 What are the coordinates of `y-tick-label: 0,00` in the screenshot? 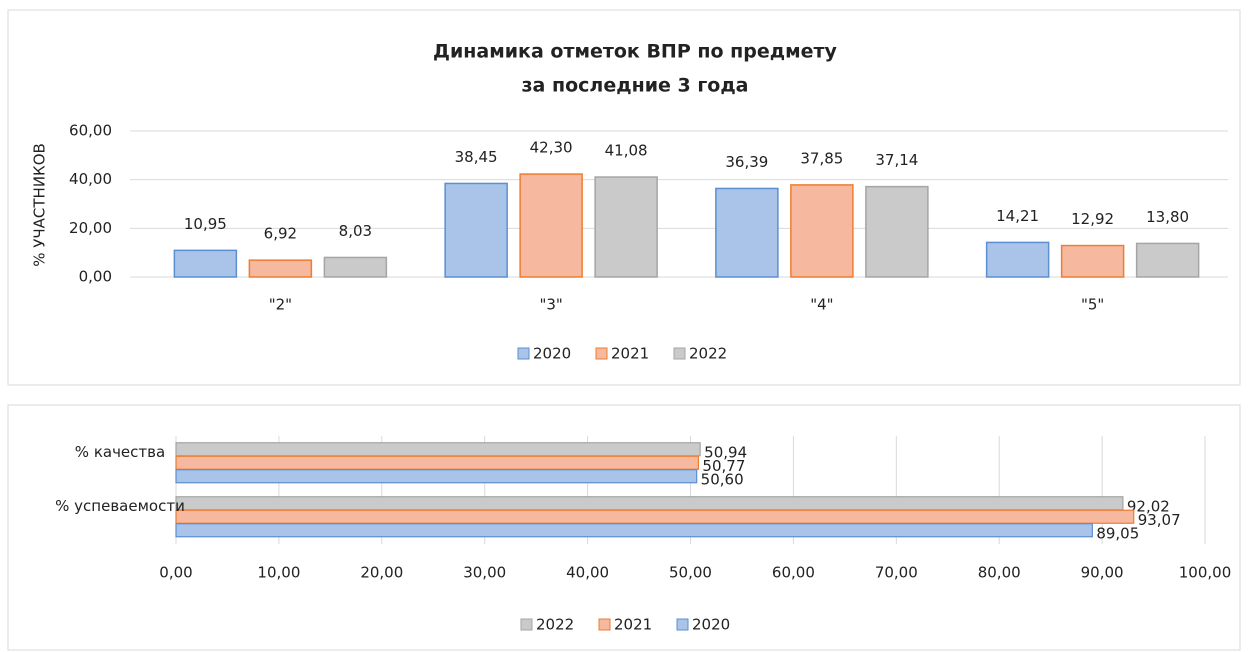 It's located at (95, 277).